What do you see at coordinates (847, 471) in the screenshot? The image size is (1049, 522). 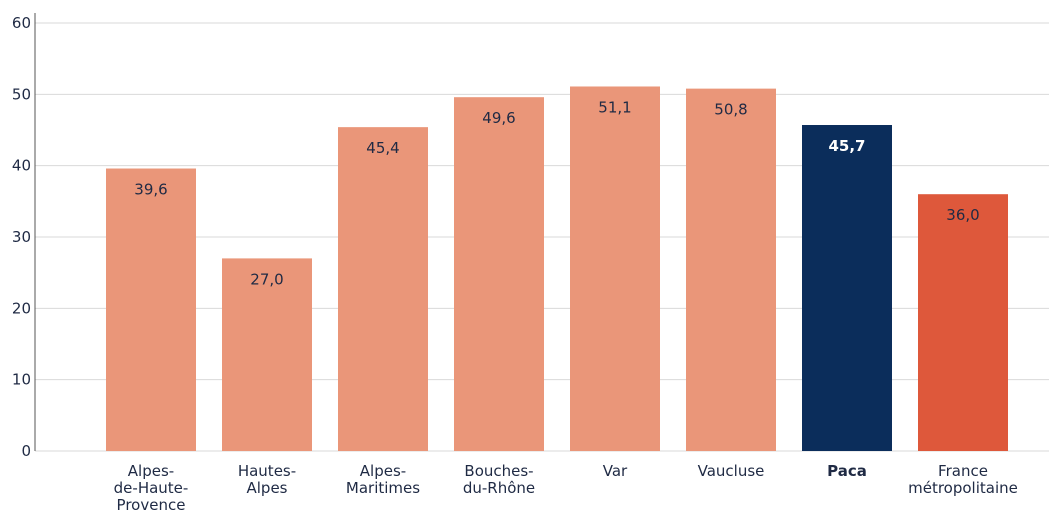 I see `x-tick-label: Paca` at bounding box center [847, 471].